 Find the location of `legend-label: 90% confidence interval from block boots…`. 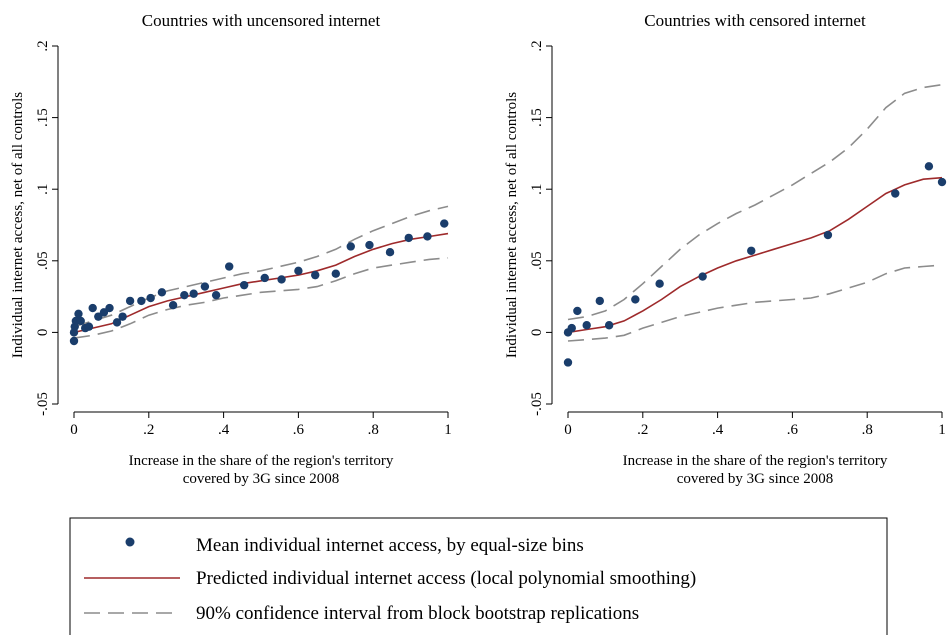

legend-label: 90% confidence interval from block boots… is located at coordinates (417, 613).